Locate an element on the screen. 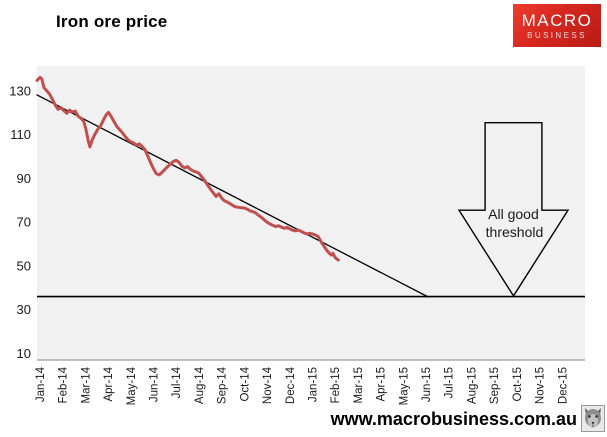 This screenshot has height=437, width=607. x-tick-label: Sep-15 is located at coordinates (495, 385).